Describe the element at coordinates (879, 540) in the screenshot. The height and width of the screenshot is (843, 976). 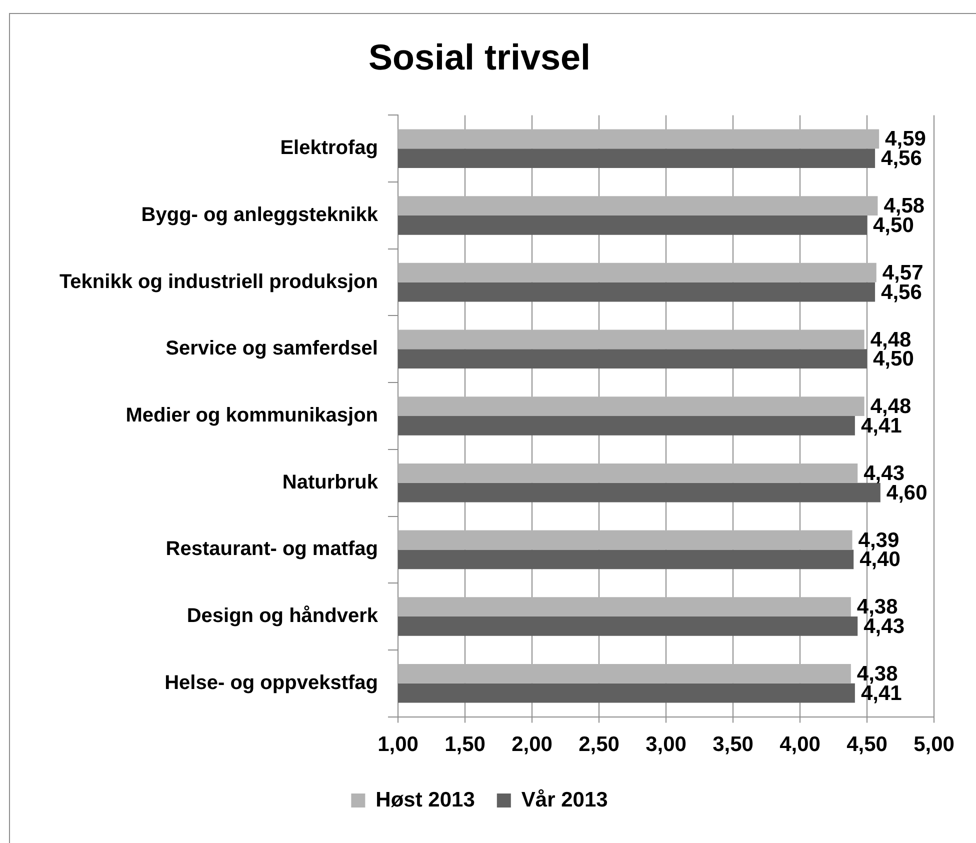
I see `data-label: 4,39` at that location.